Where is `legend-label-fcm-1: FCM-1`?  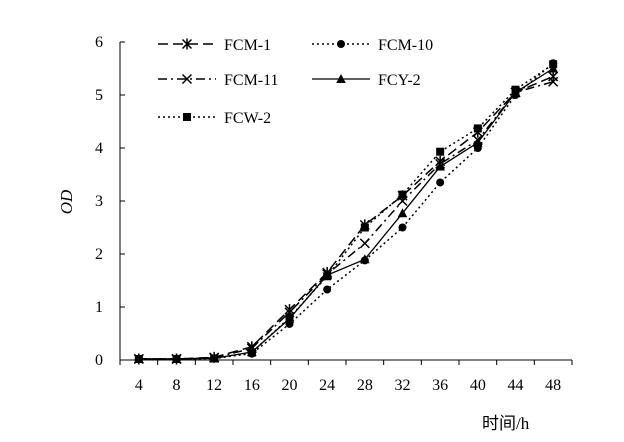
legend-label-fcm-1: FCM-1 is located at coordinates (247, 45).